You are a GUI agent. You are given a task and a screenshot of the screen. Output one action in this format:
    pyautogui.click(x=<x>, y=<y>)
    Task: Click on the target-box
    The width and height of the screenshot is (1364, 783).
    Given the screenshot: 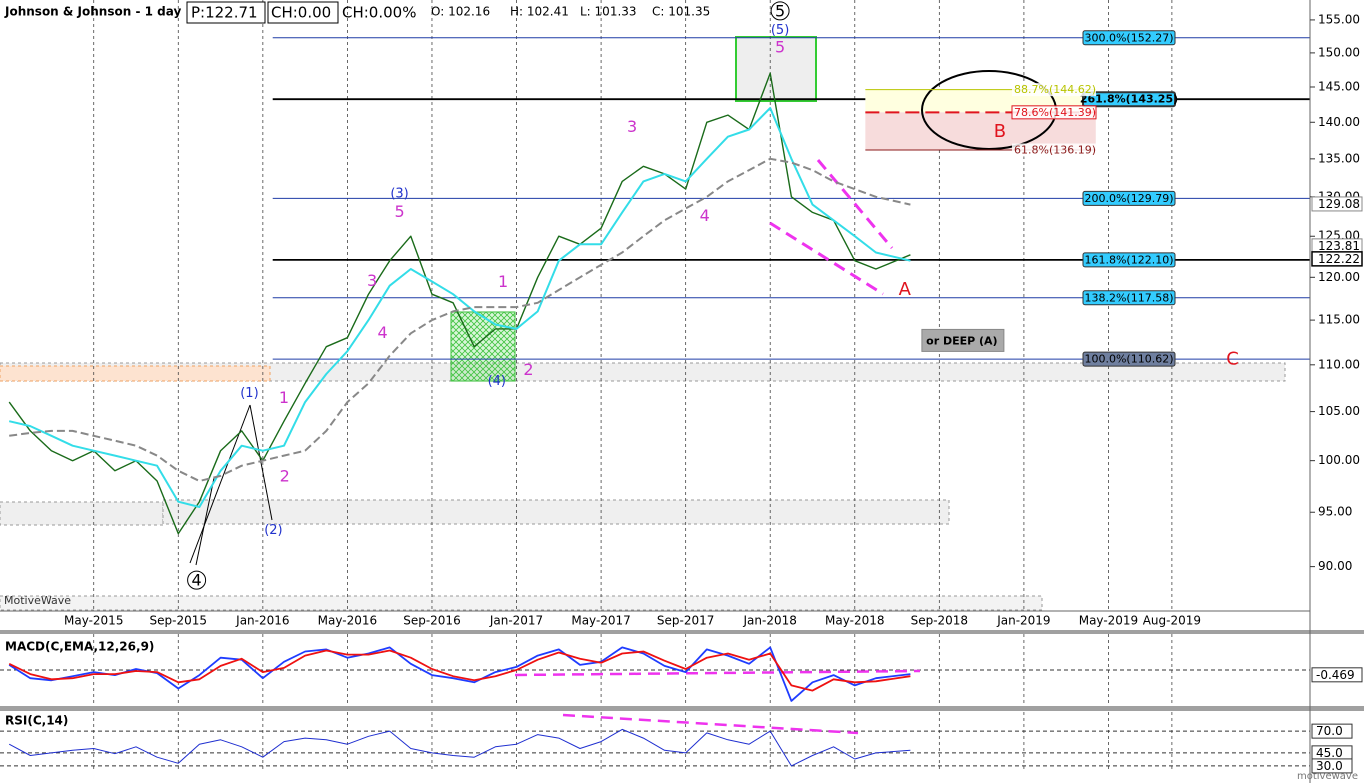 What is the action you would take?
    pyautogui.click(x=776, y=69)
    